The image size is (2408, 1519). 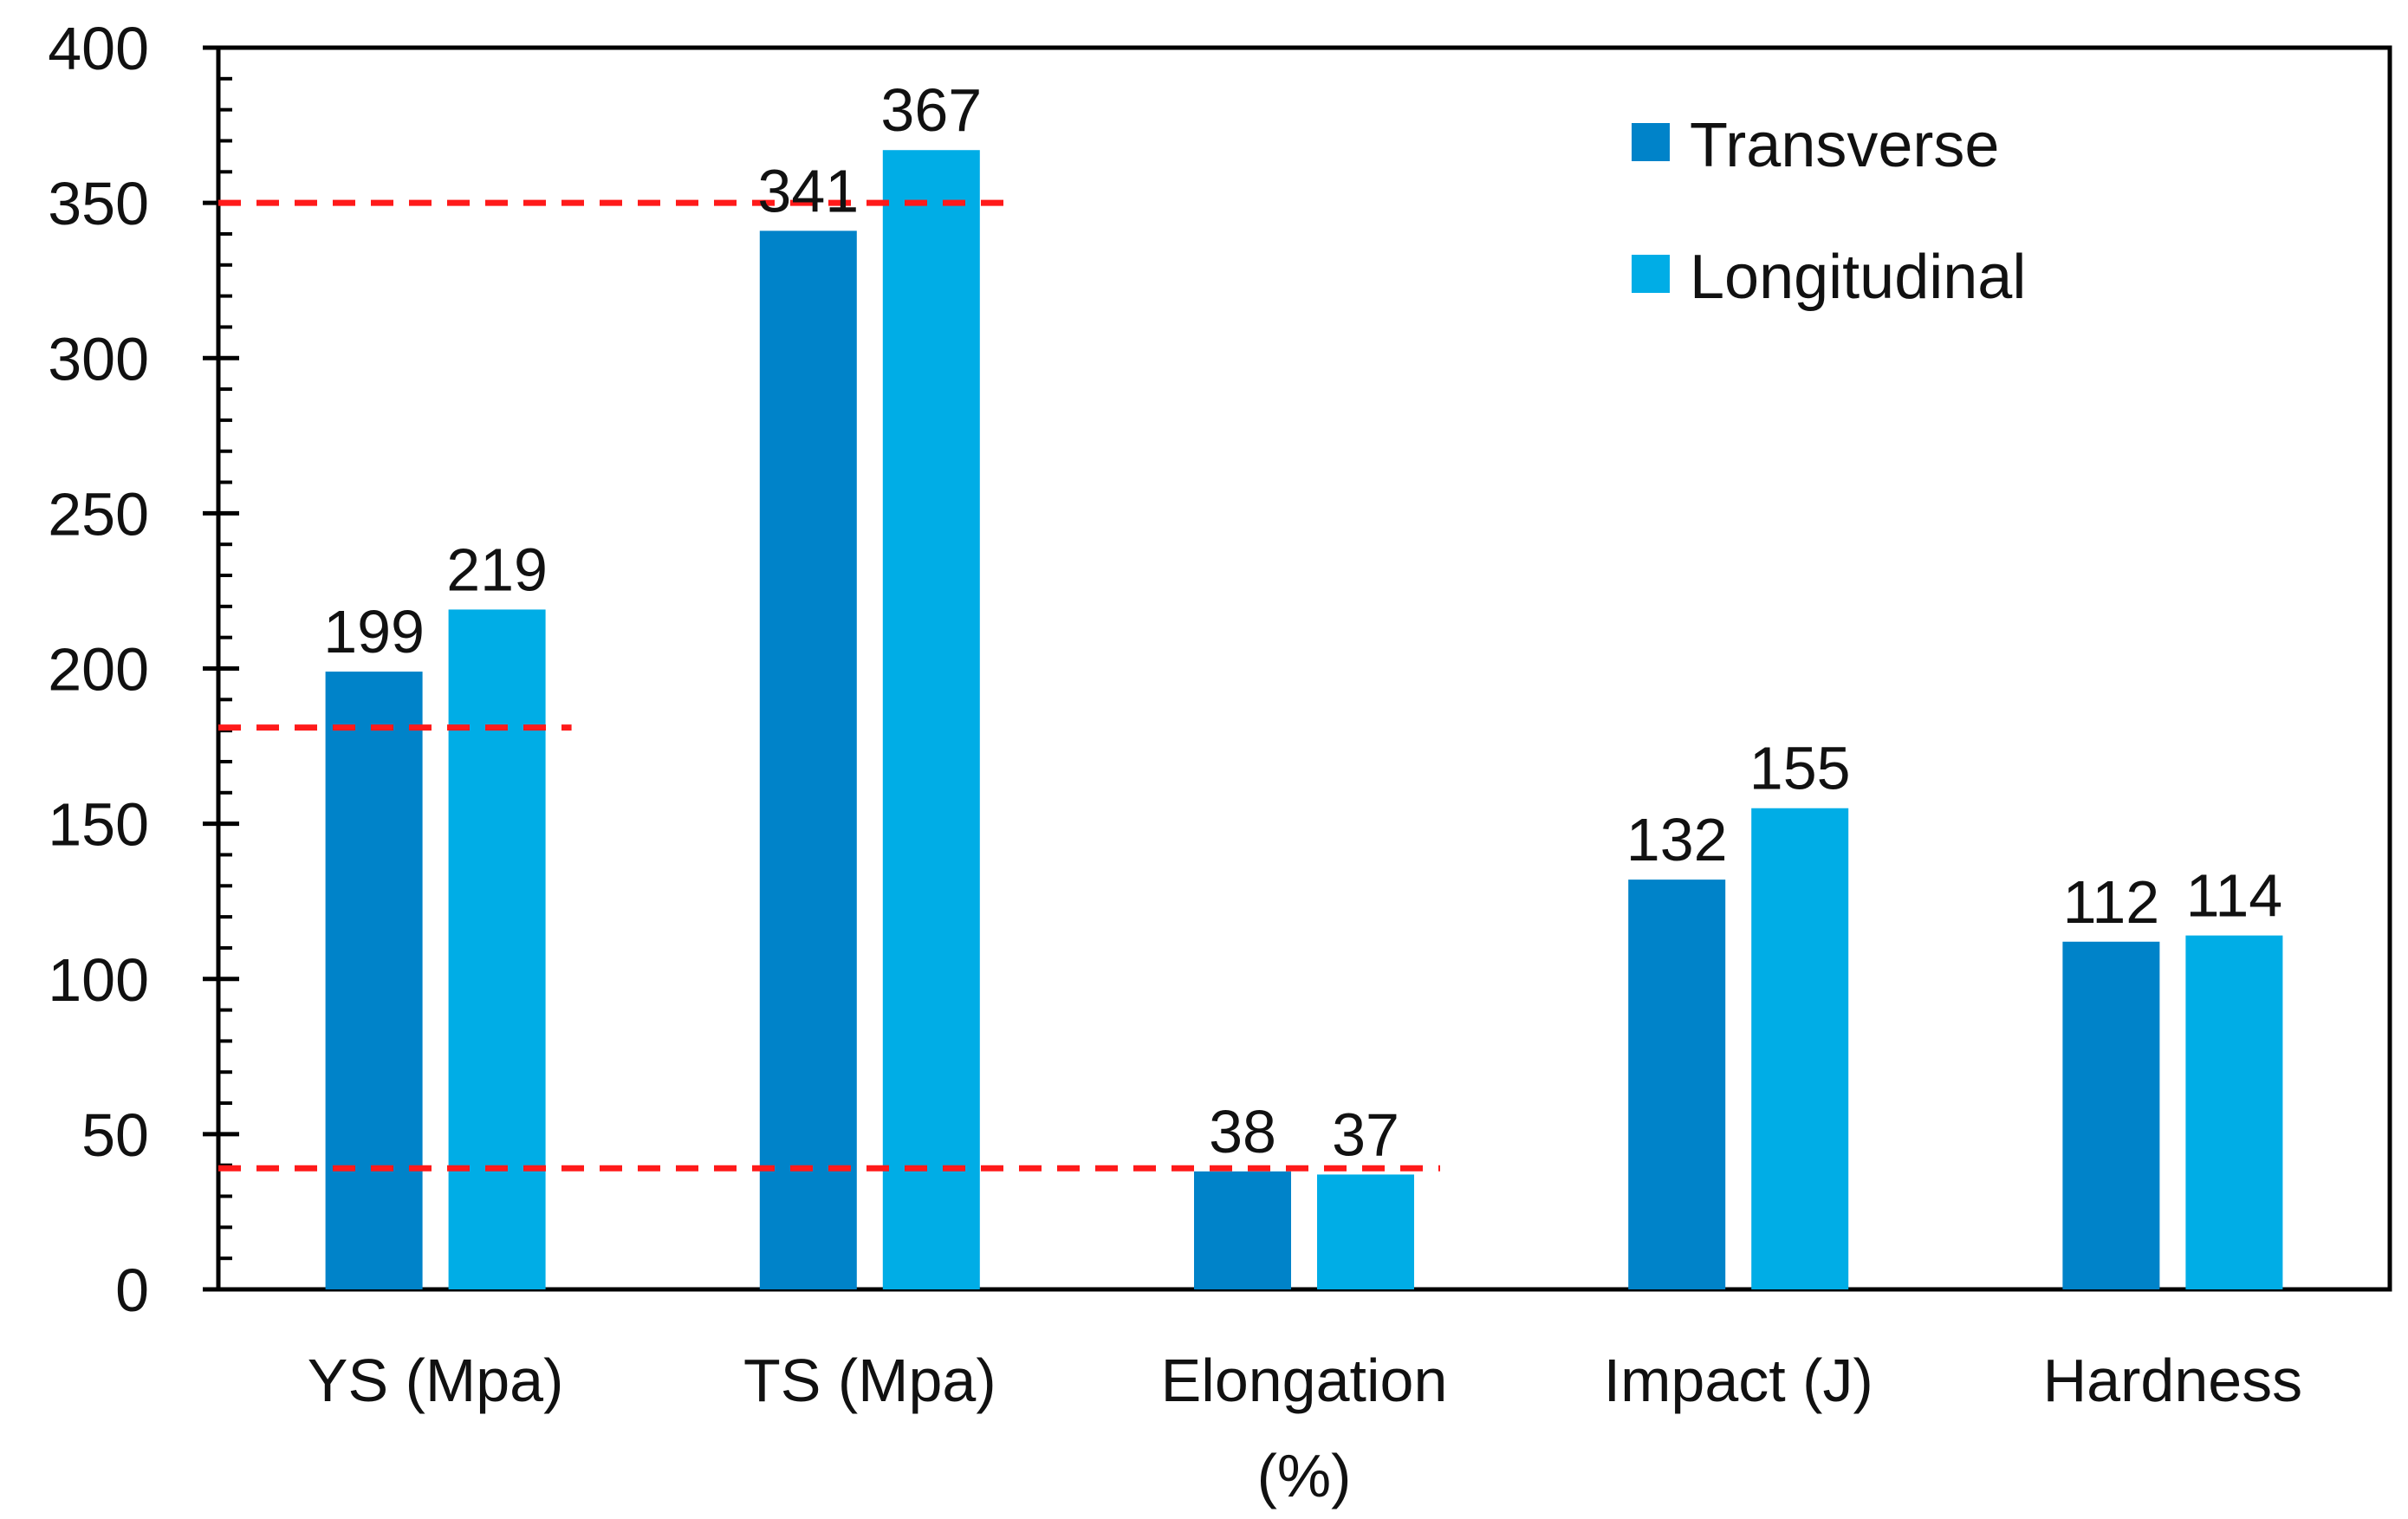 I want to click on legend-label-transverse: Transverse, so click(x=1845, y=145).